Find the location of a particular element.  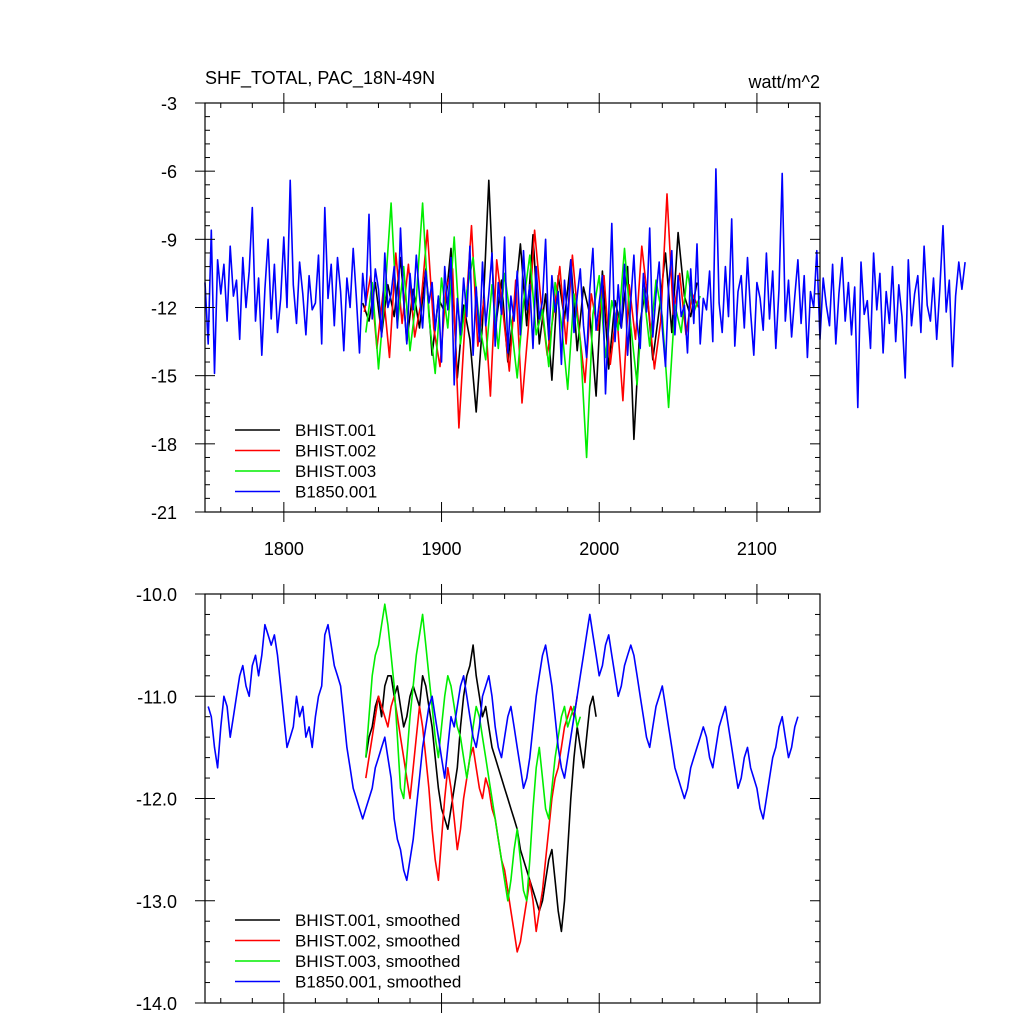

legend-label: BHIST.002 is located at coordinates (335, 451).